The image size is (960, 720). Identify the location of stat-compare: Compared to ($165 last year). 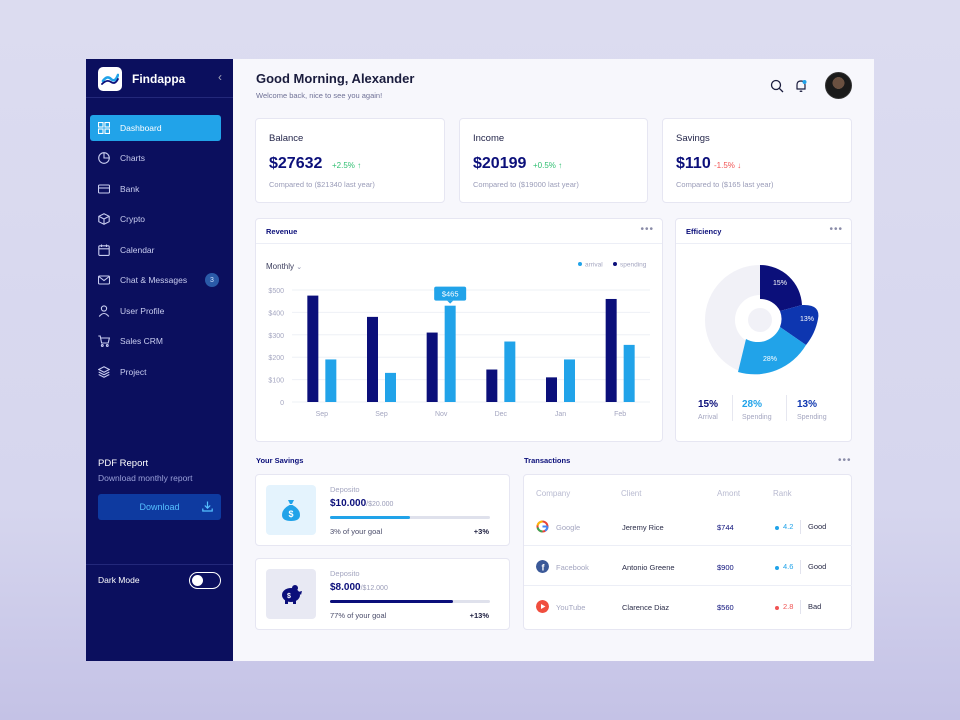
(725, 184).